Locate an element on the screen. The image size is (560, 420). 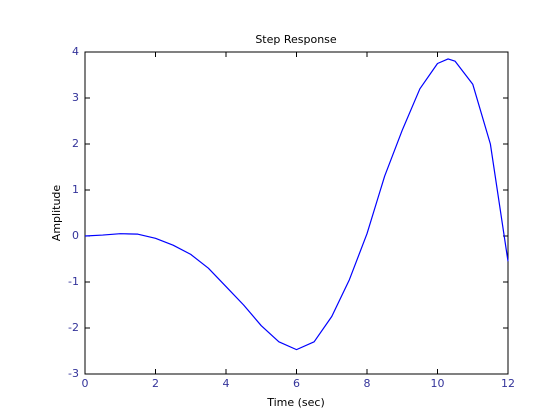
y-tick-label: 4 is located at coordinates (75, 51).